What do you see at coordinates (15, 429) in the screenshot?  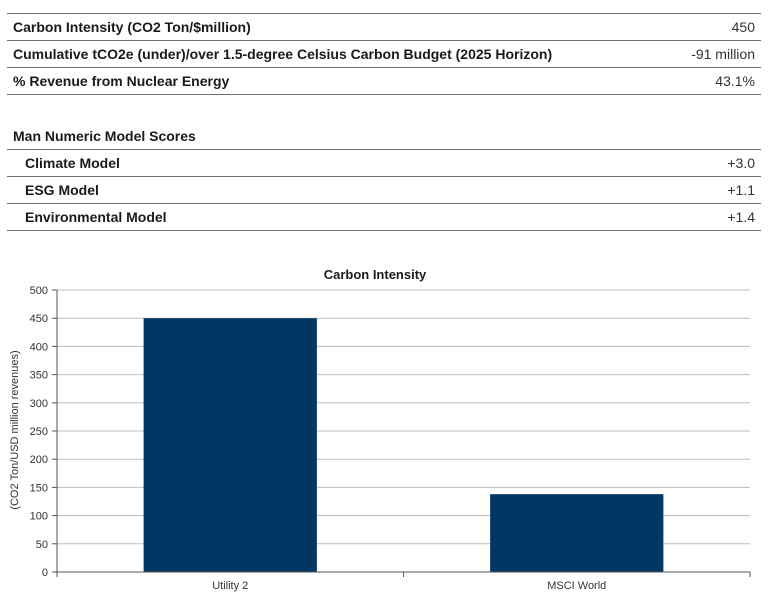 I see `y-axis-label: (CO2 Ton/USD million revenues)` at bounding box center [15, 429].